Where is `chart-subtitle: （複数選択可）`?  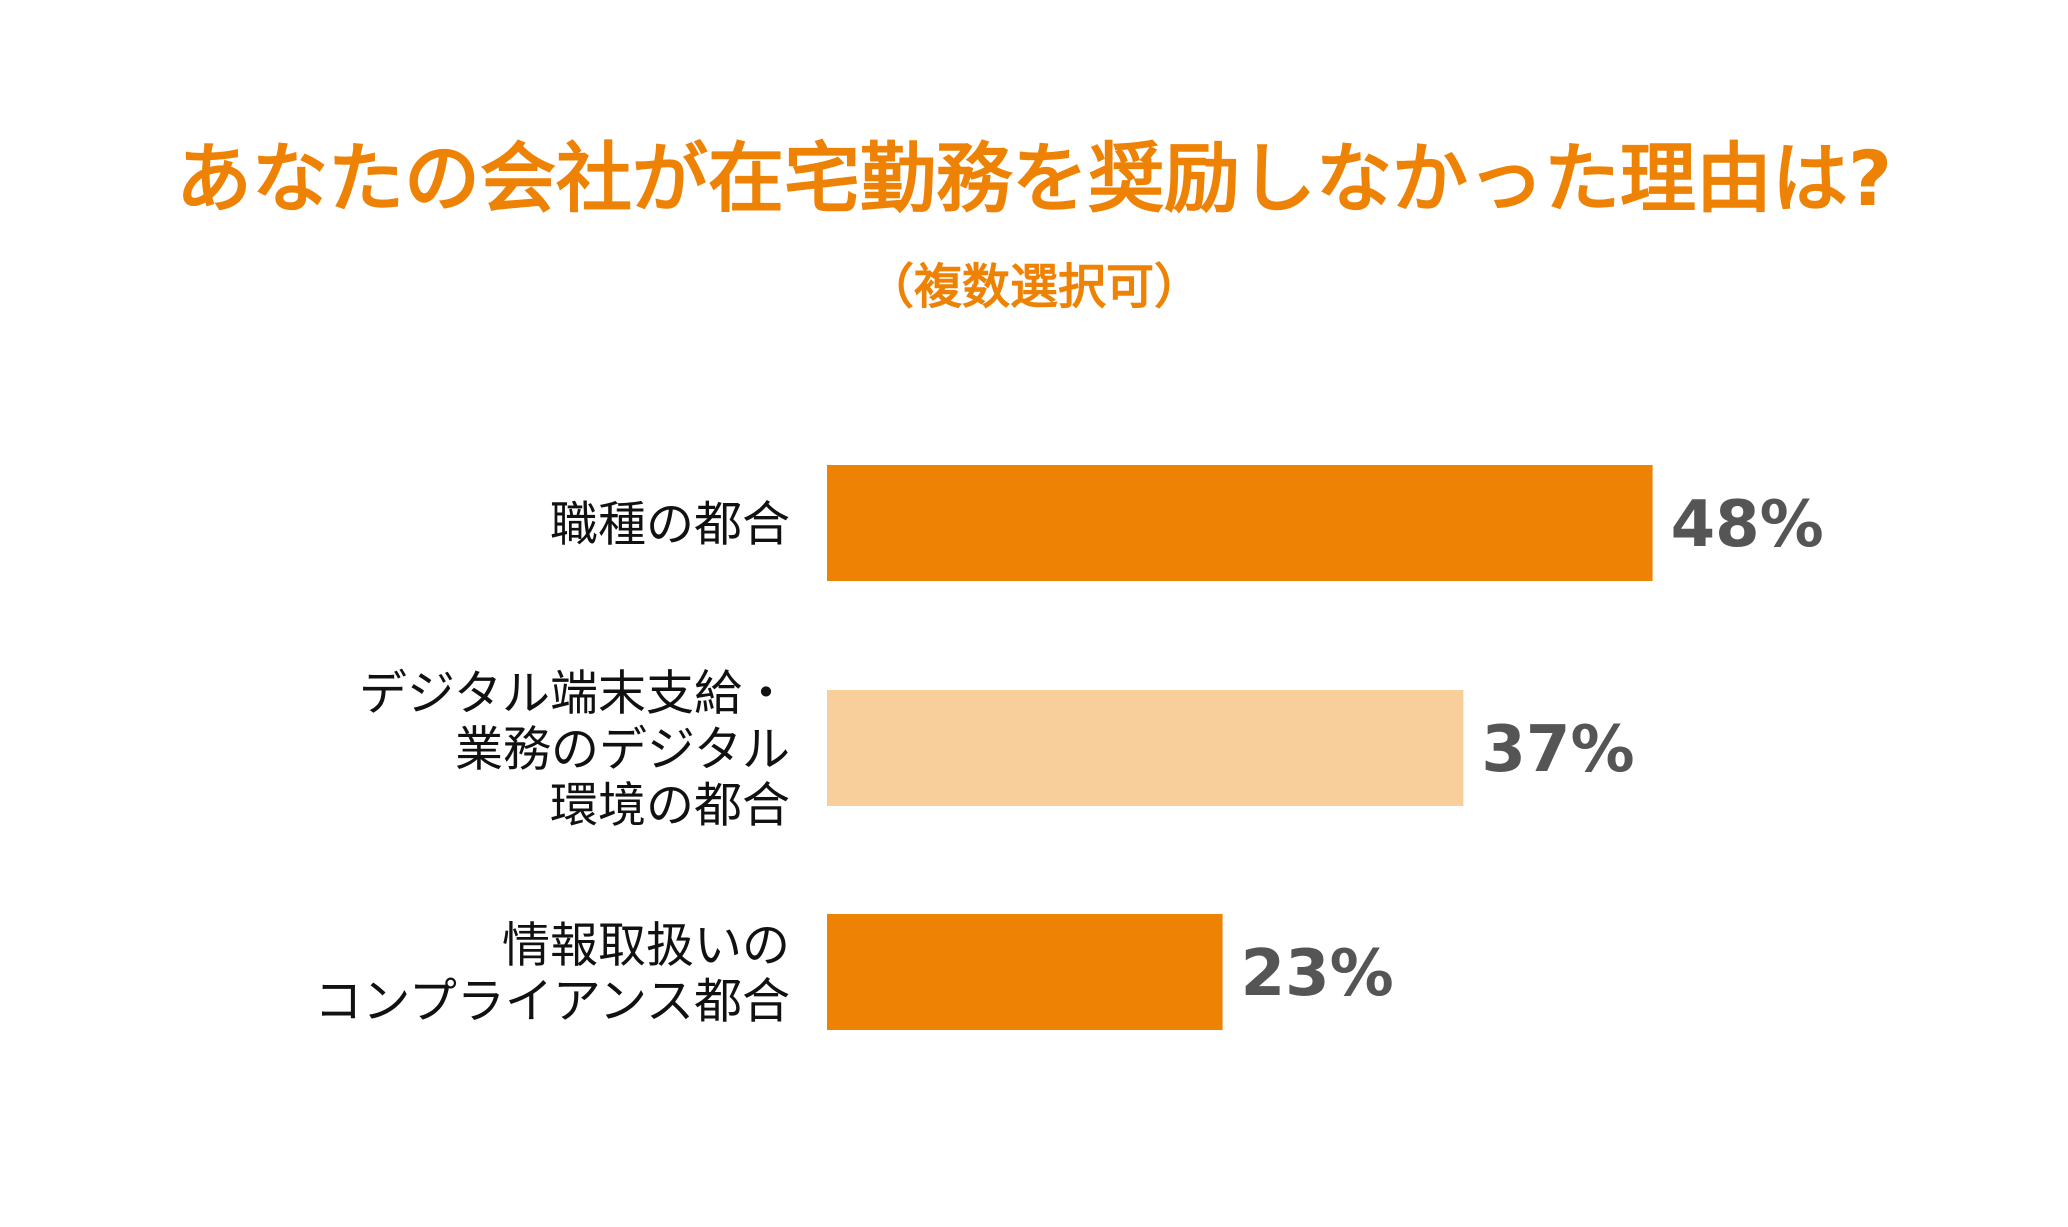
chart-subtitle: （複数選択可） is located at coordinates (1034, 287).